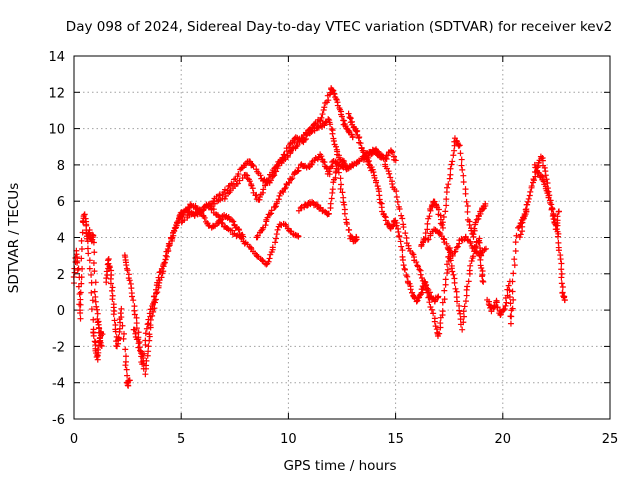 The height and width of the screenshot is (480, 640). Describe the element at coordinates (56, 93) in the screenshot. I see `y-tick-label: 12` at that location.